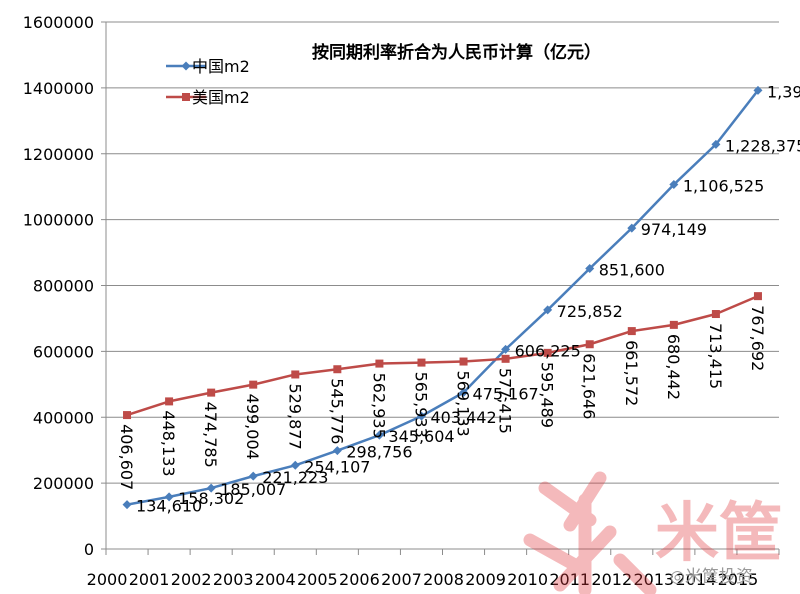 This screenshot has height=594, width=800. I want to click on data-label: 565,933, so click(420, 405).